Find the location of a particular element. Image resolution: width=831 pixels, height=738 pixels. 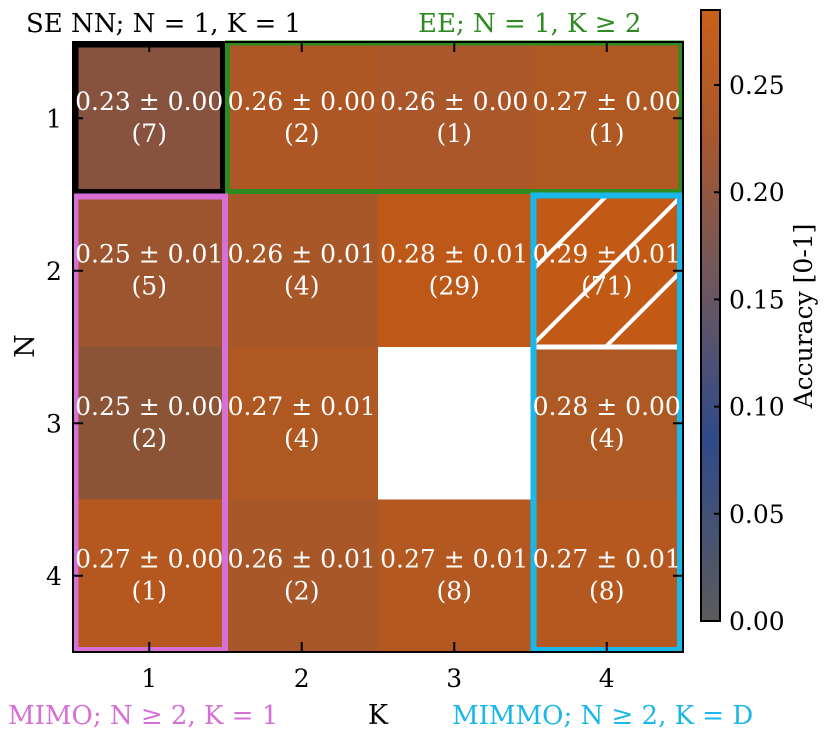

colorbar-tick-label: 0.00 is located at coordinates (757, 621).